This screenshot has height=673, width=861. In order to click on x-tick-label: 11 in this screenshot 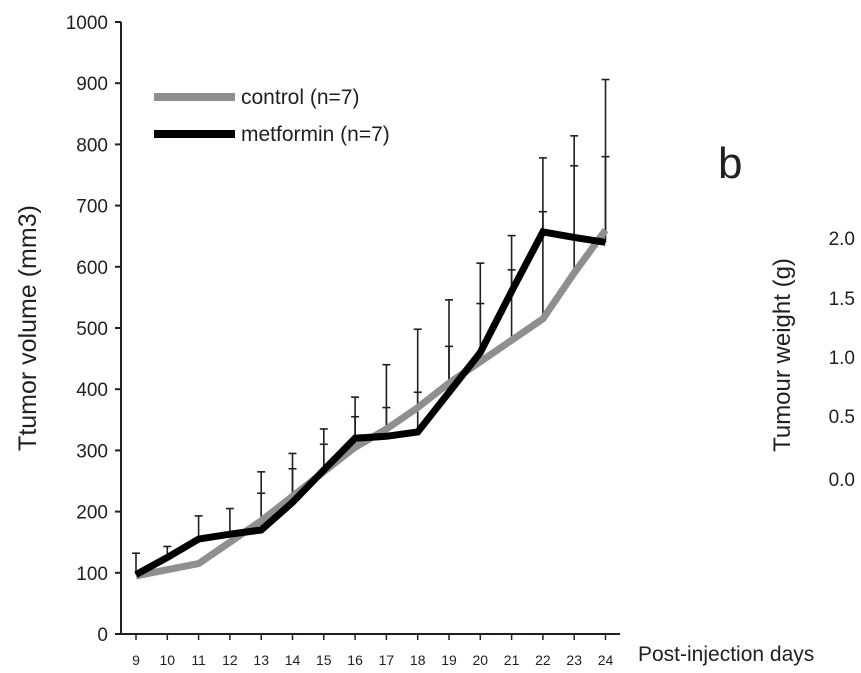, I will do `click(198, 660)`.